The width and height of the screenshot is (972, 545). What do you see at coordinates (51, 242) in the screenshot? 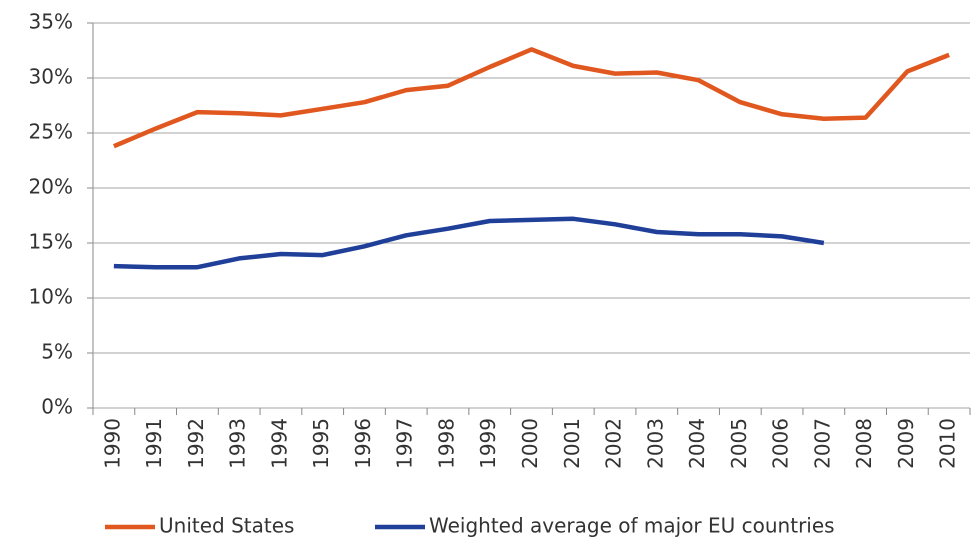
I see `y-tick-label: 15%` at bounding box center [51, 242].